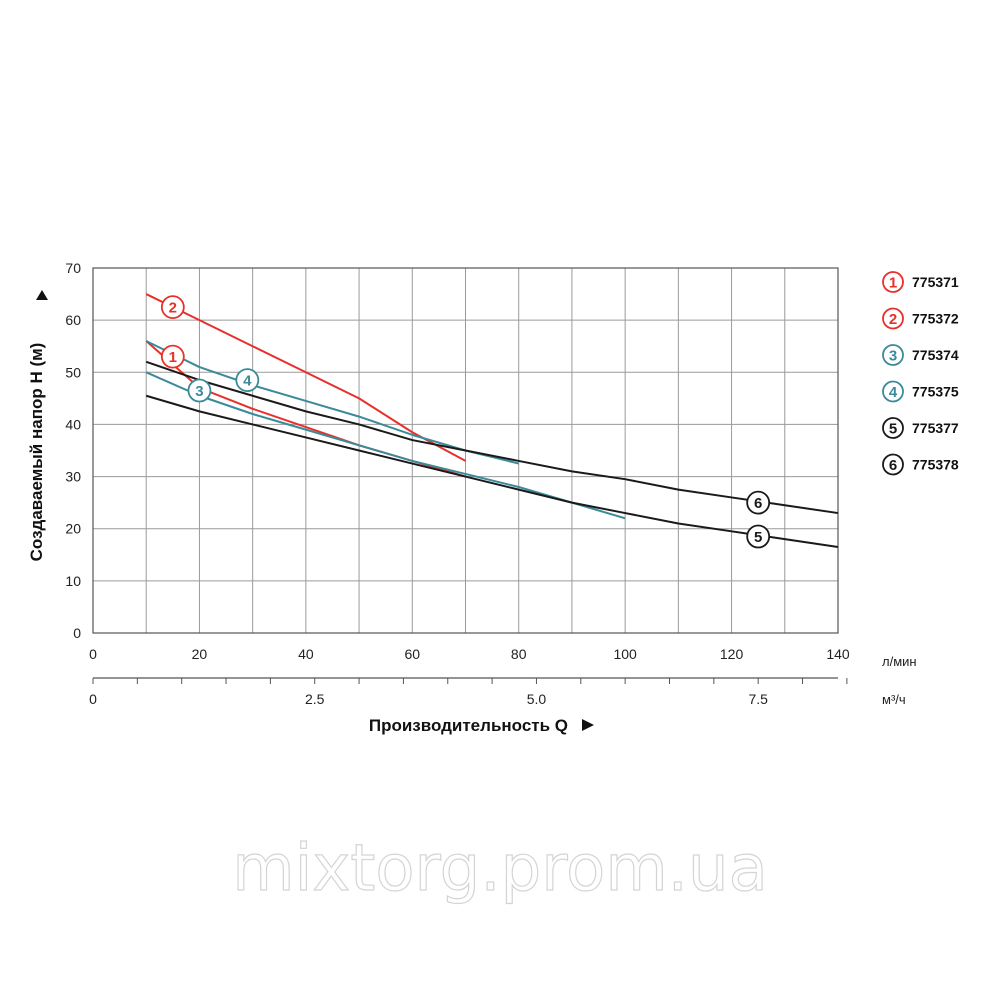  Describe the element at coordinates (73, 477) in the screenshot. I see `y-tick-label: 30` at that location.